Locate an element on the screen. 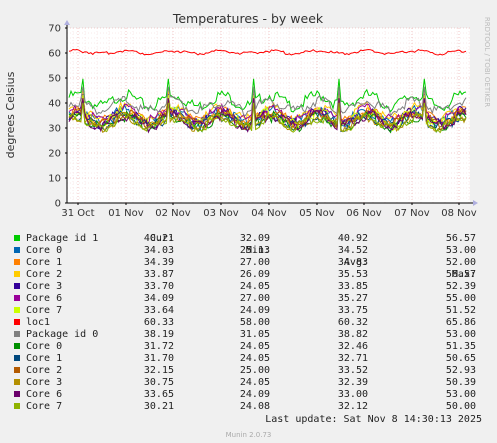  legend-series-name: Package id 0 is located at coordinates (62, 334).